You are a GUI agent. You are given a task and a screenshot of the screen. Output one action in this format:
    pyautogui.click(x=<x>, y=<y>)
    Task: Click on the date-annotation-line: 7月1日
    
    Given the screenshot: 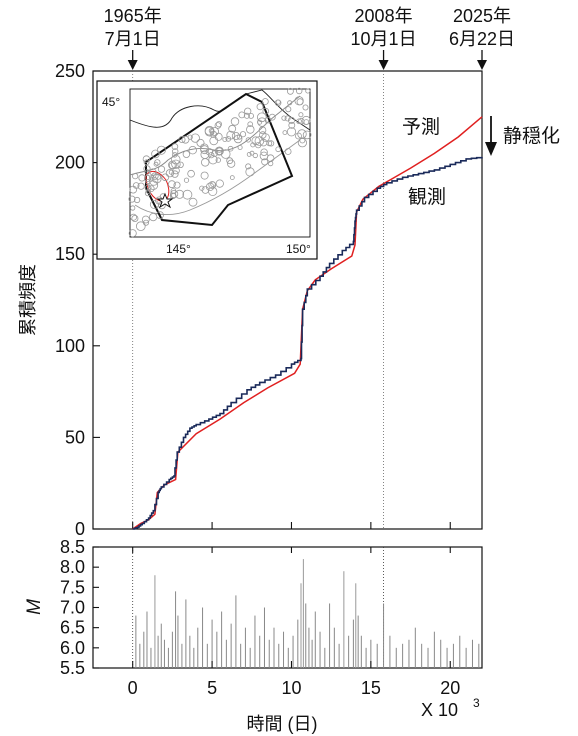 What is the action you would take?
    pyautogui.click(x=133, y=39)
    